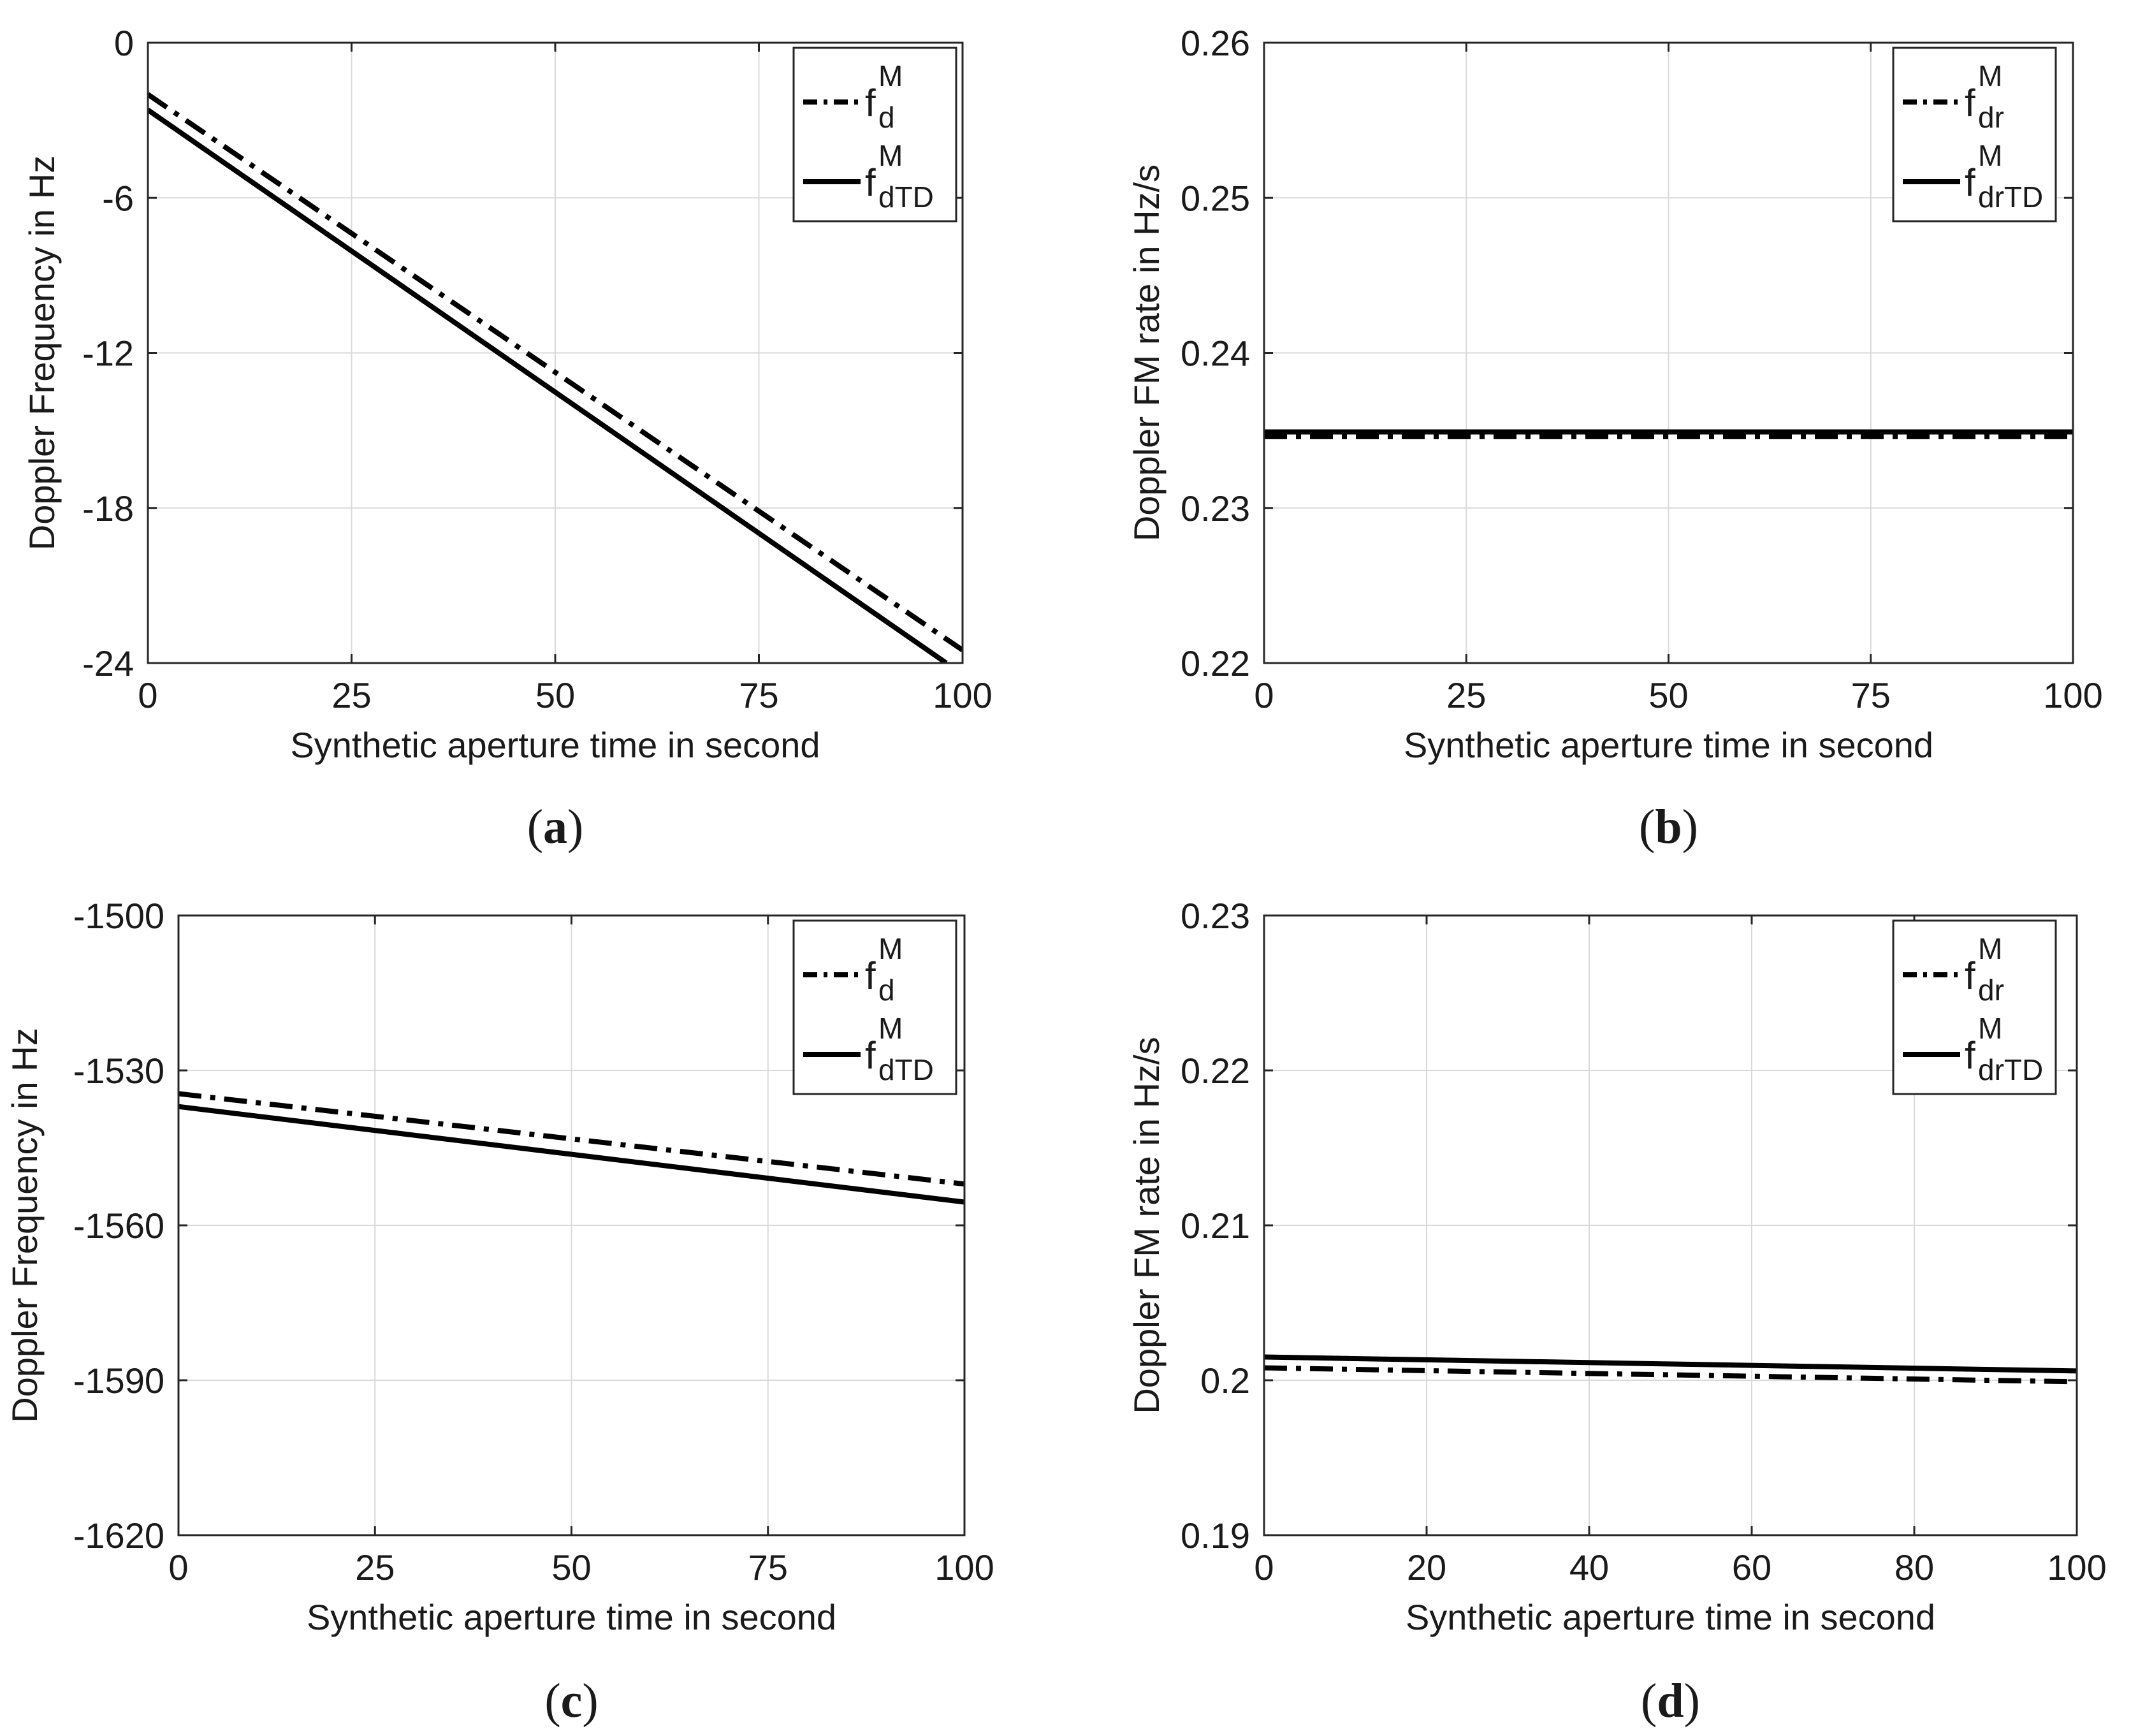 The width and height of the screenshot is (2131, 1736). I want to click on y-tick-label: -18, so click(108, 508).